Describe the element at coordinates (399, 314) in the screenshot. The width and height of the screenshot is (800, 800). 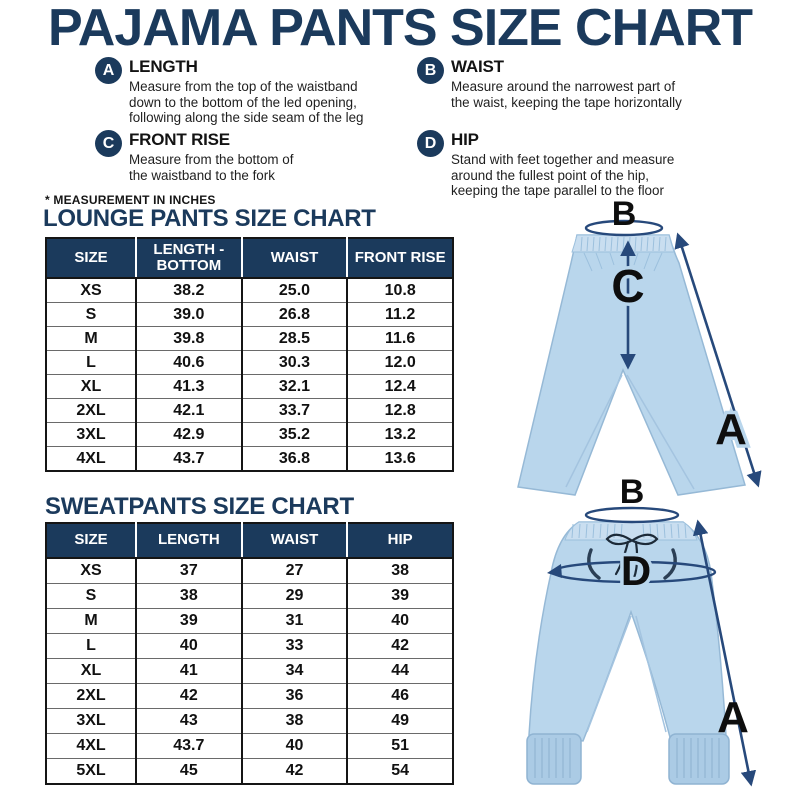
I see `table-cell: 11.2` at that location.